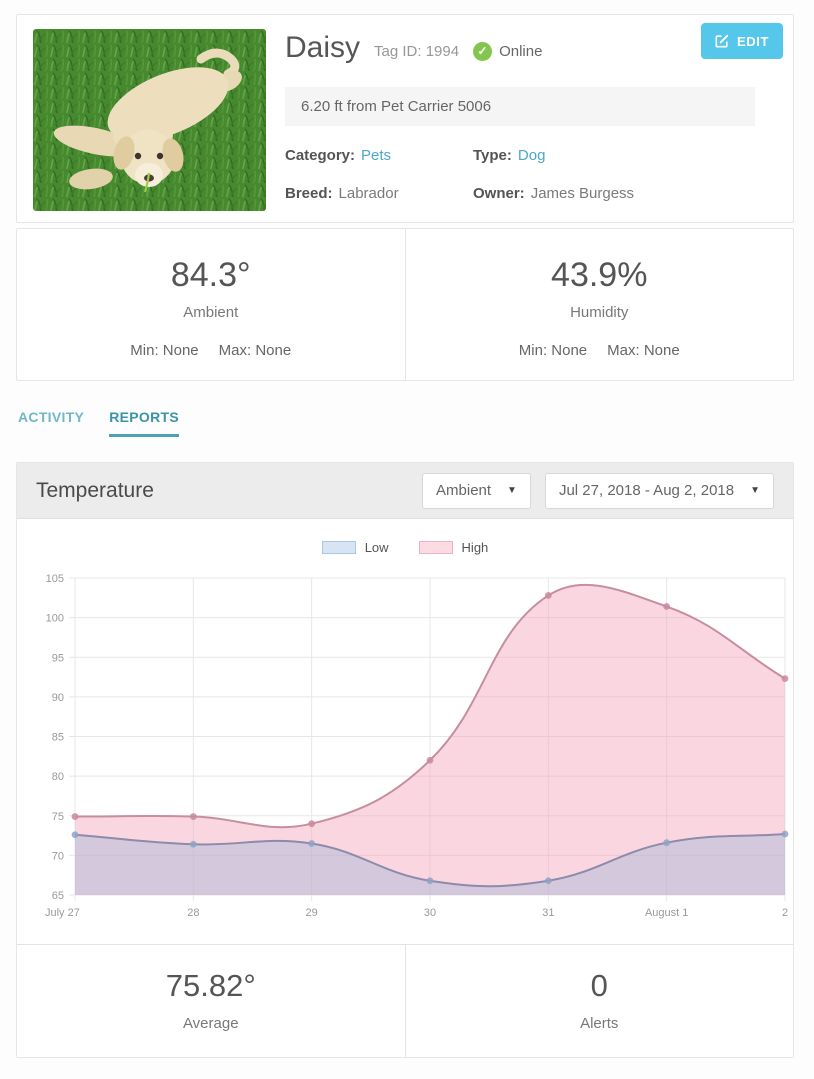  Describe the element at coordinates (211, 312) in the screenshot. I see `ambient-label: Ambient` at that location.